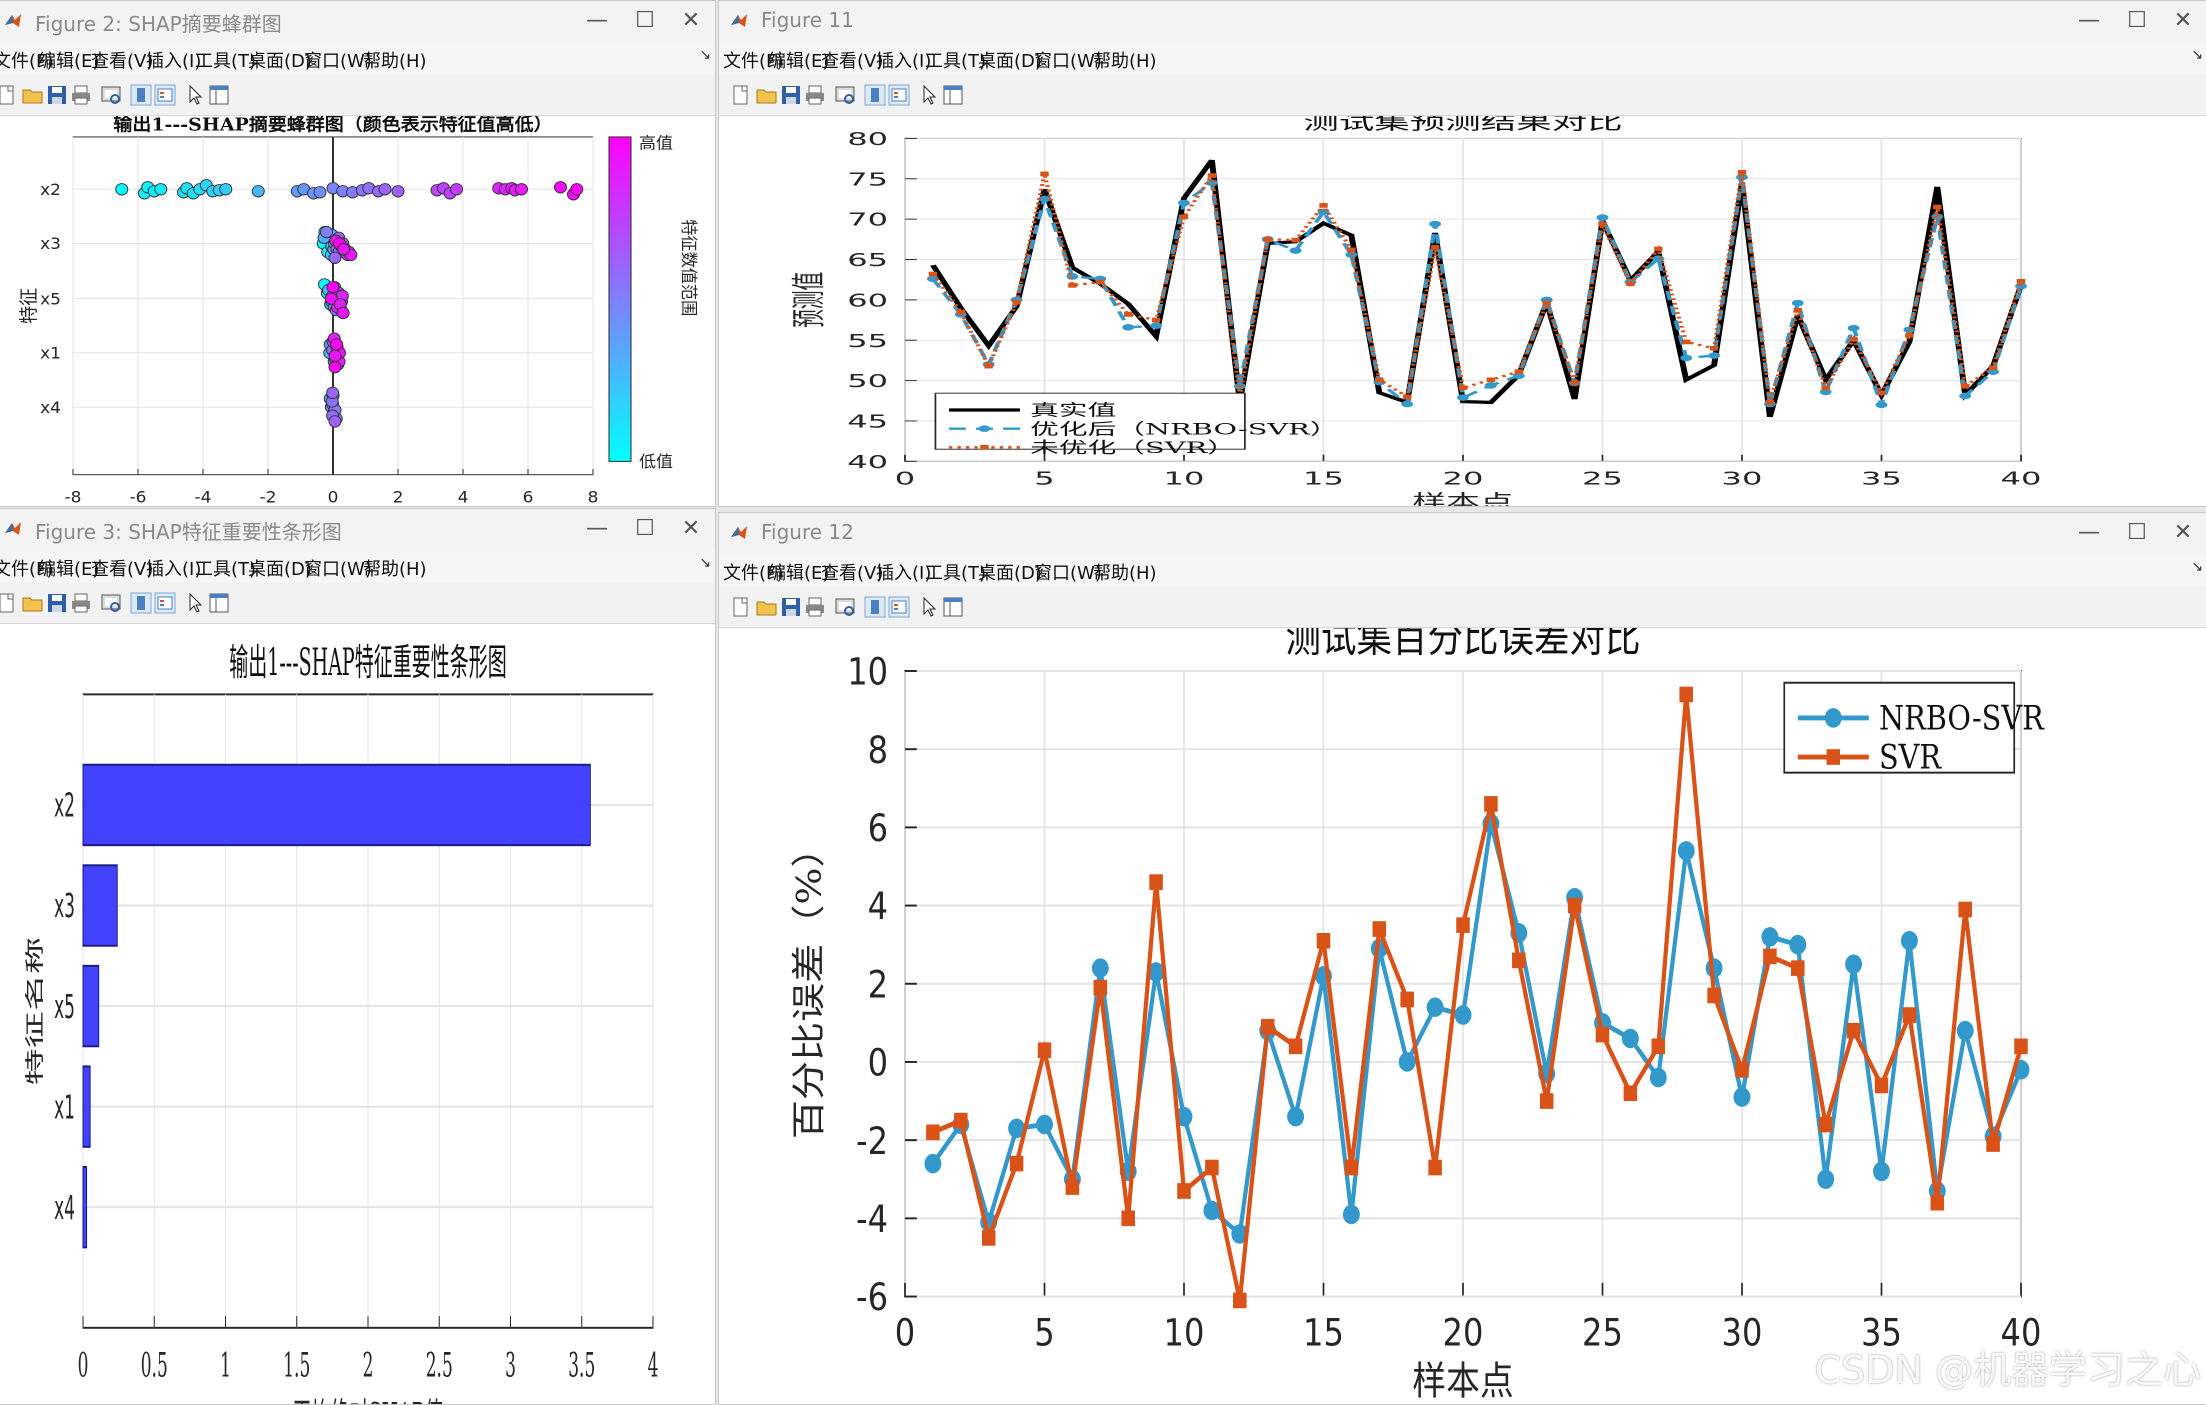 The image size is (2206, 1405). I want to click on title-bar: Figure 12 — ☐ ✕, so click(1462, 533).